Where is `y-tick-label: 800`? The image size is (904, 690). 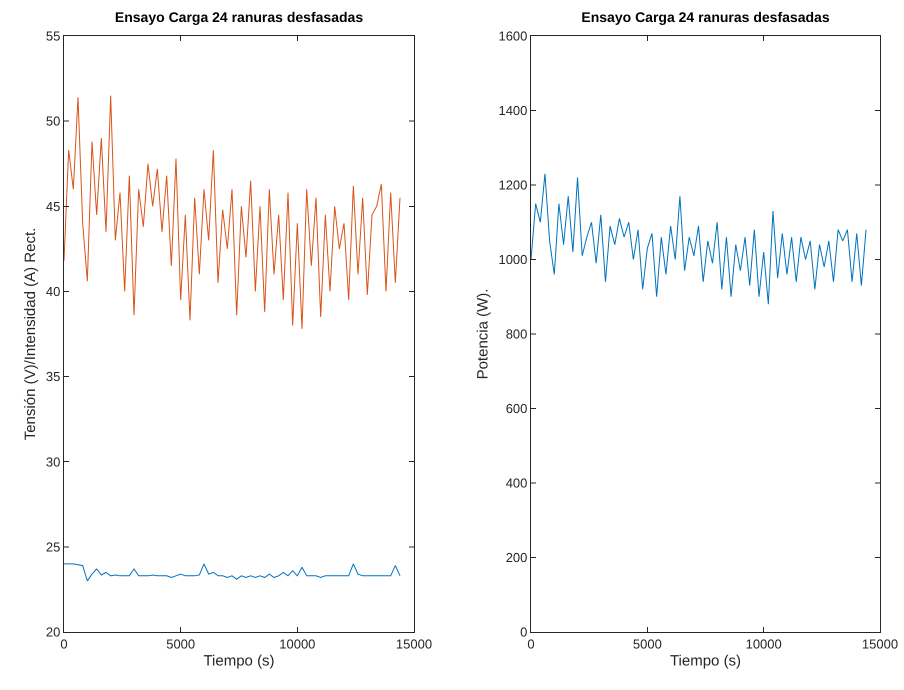 y-tick-label: 800 is located at coordinates (517, 334).